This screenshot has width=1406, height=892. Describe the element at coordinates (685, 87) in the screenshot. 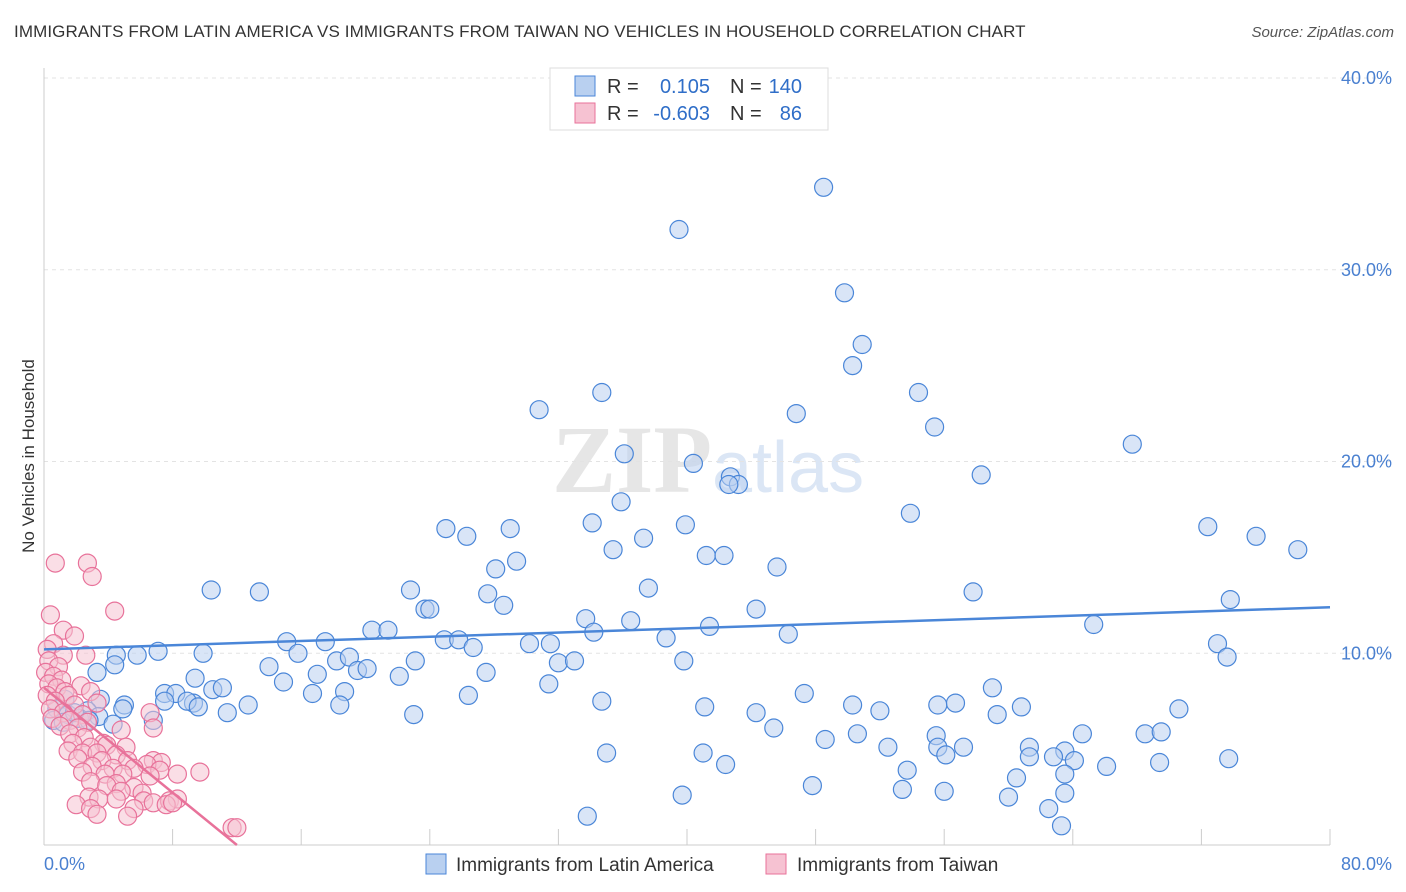

I see `legend-r-value-1: 0.105` at that location.